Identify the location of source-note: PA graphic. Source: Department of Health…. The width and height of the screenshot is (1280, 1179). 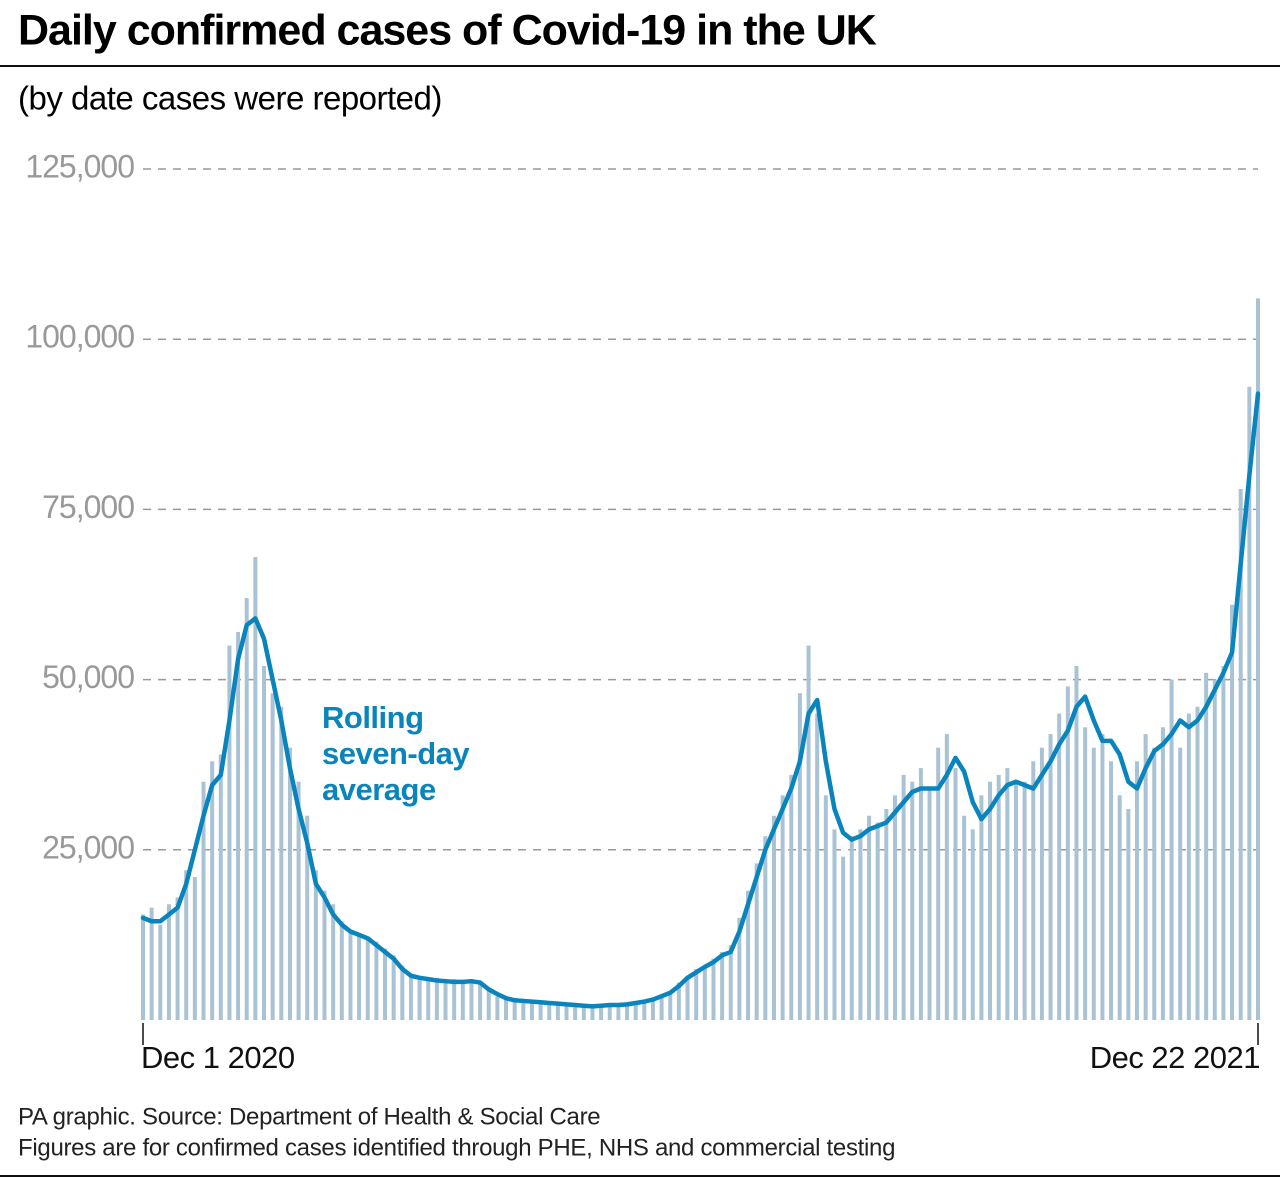
(309, 1116).